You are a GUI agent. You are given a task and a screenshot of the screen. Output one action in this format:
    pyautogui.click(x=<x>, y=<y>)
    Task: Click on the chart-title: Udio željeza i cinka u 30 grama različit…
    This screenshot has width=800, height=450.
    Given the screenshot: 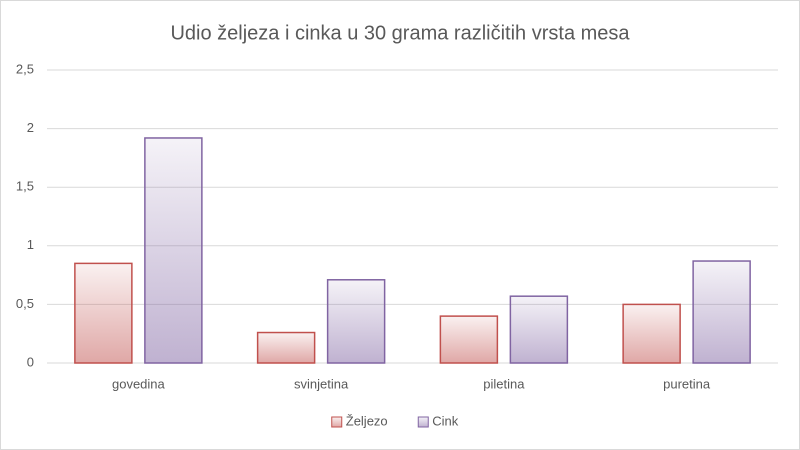 What is the action you would take?
    pyautogui.click(x=400, y=33)
    